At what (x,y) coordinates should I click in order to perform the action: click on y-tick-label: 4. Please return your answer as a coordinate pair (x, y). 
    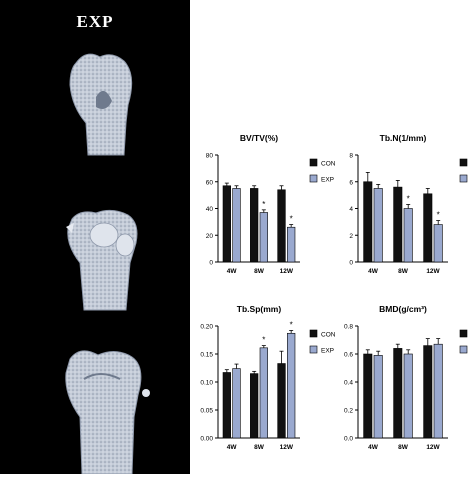
    Looking at the image, I should click on (351, 209).